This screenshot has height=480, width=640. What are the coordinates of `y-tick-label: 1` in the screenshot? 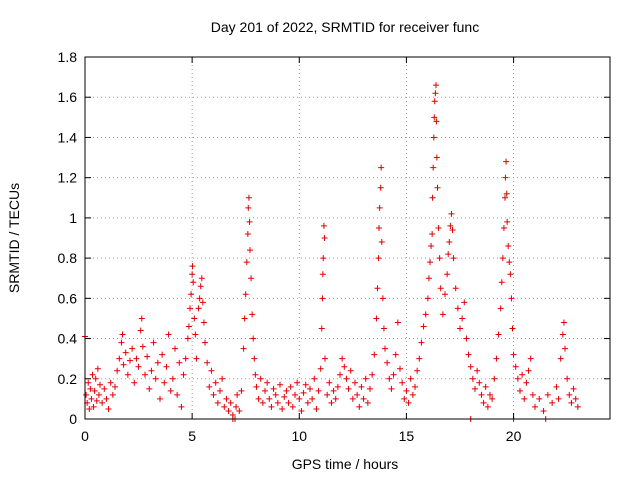 It's located at (73, 218).